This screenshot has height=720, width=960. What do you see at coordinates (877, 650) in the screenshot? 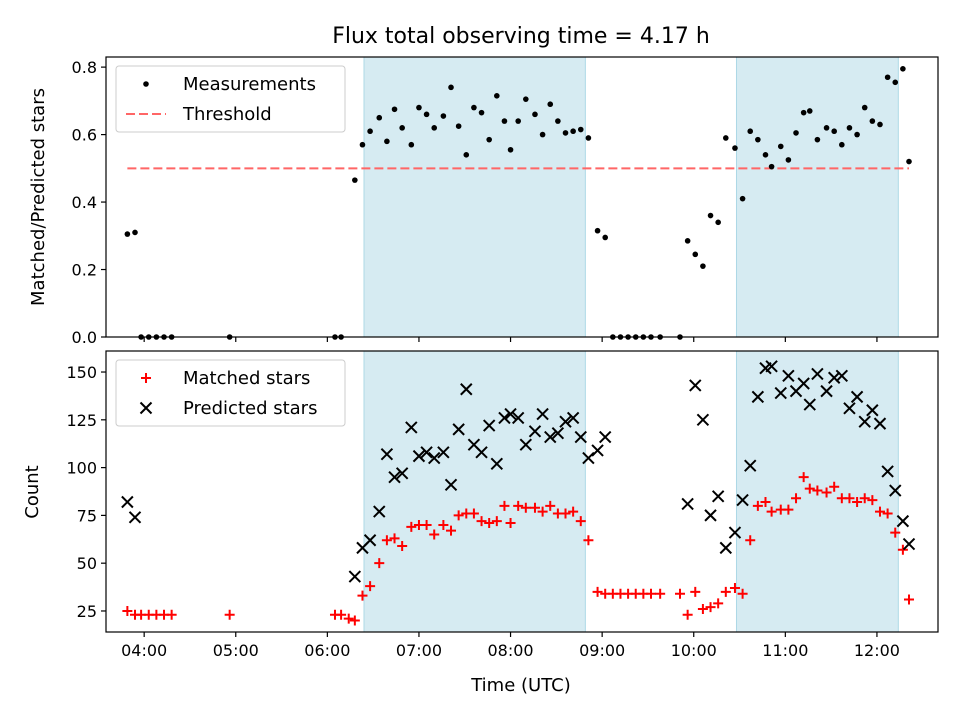
I see `x-tick-label: 12:00` at bounding box center [877, 650].